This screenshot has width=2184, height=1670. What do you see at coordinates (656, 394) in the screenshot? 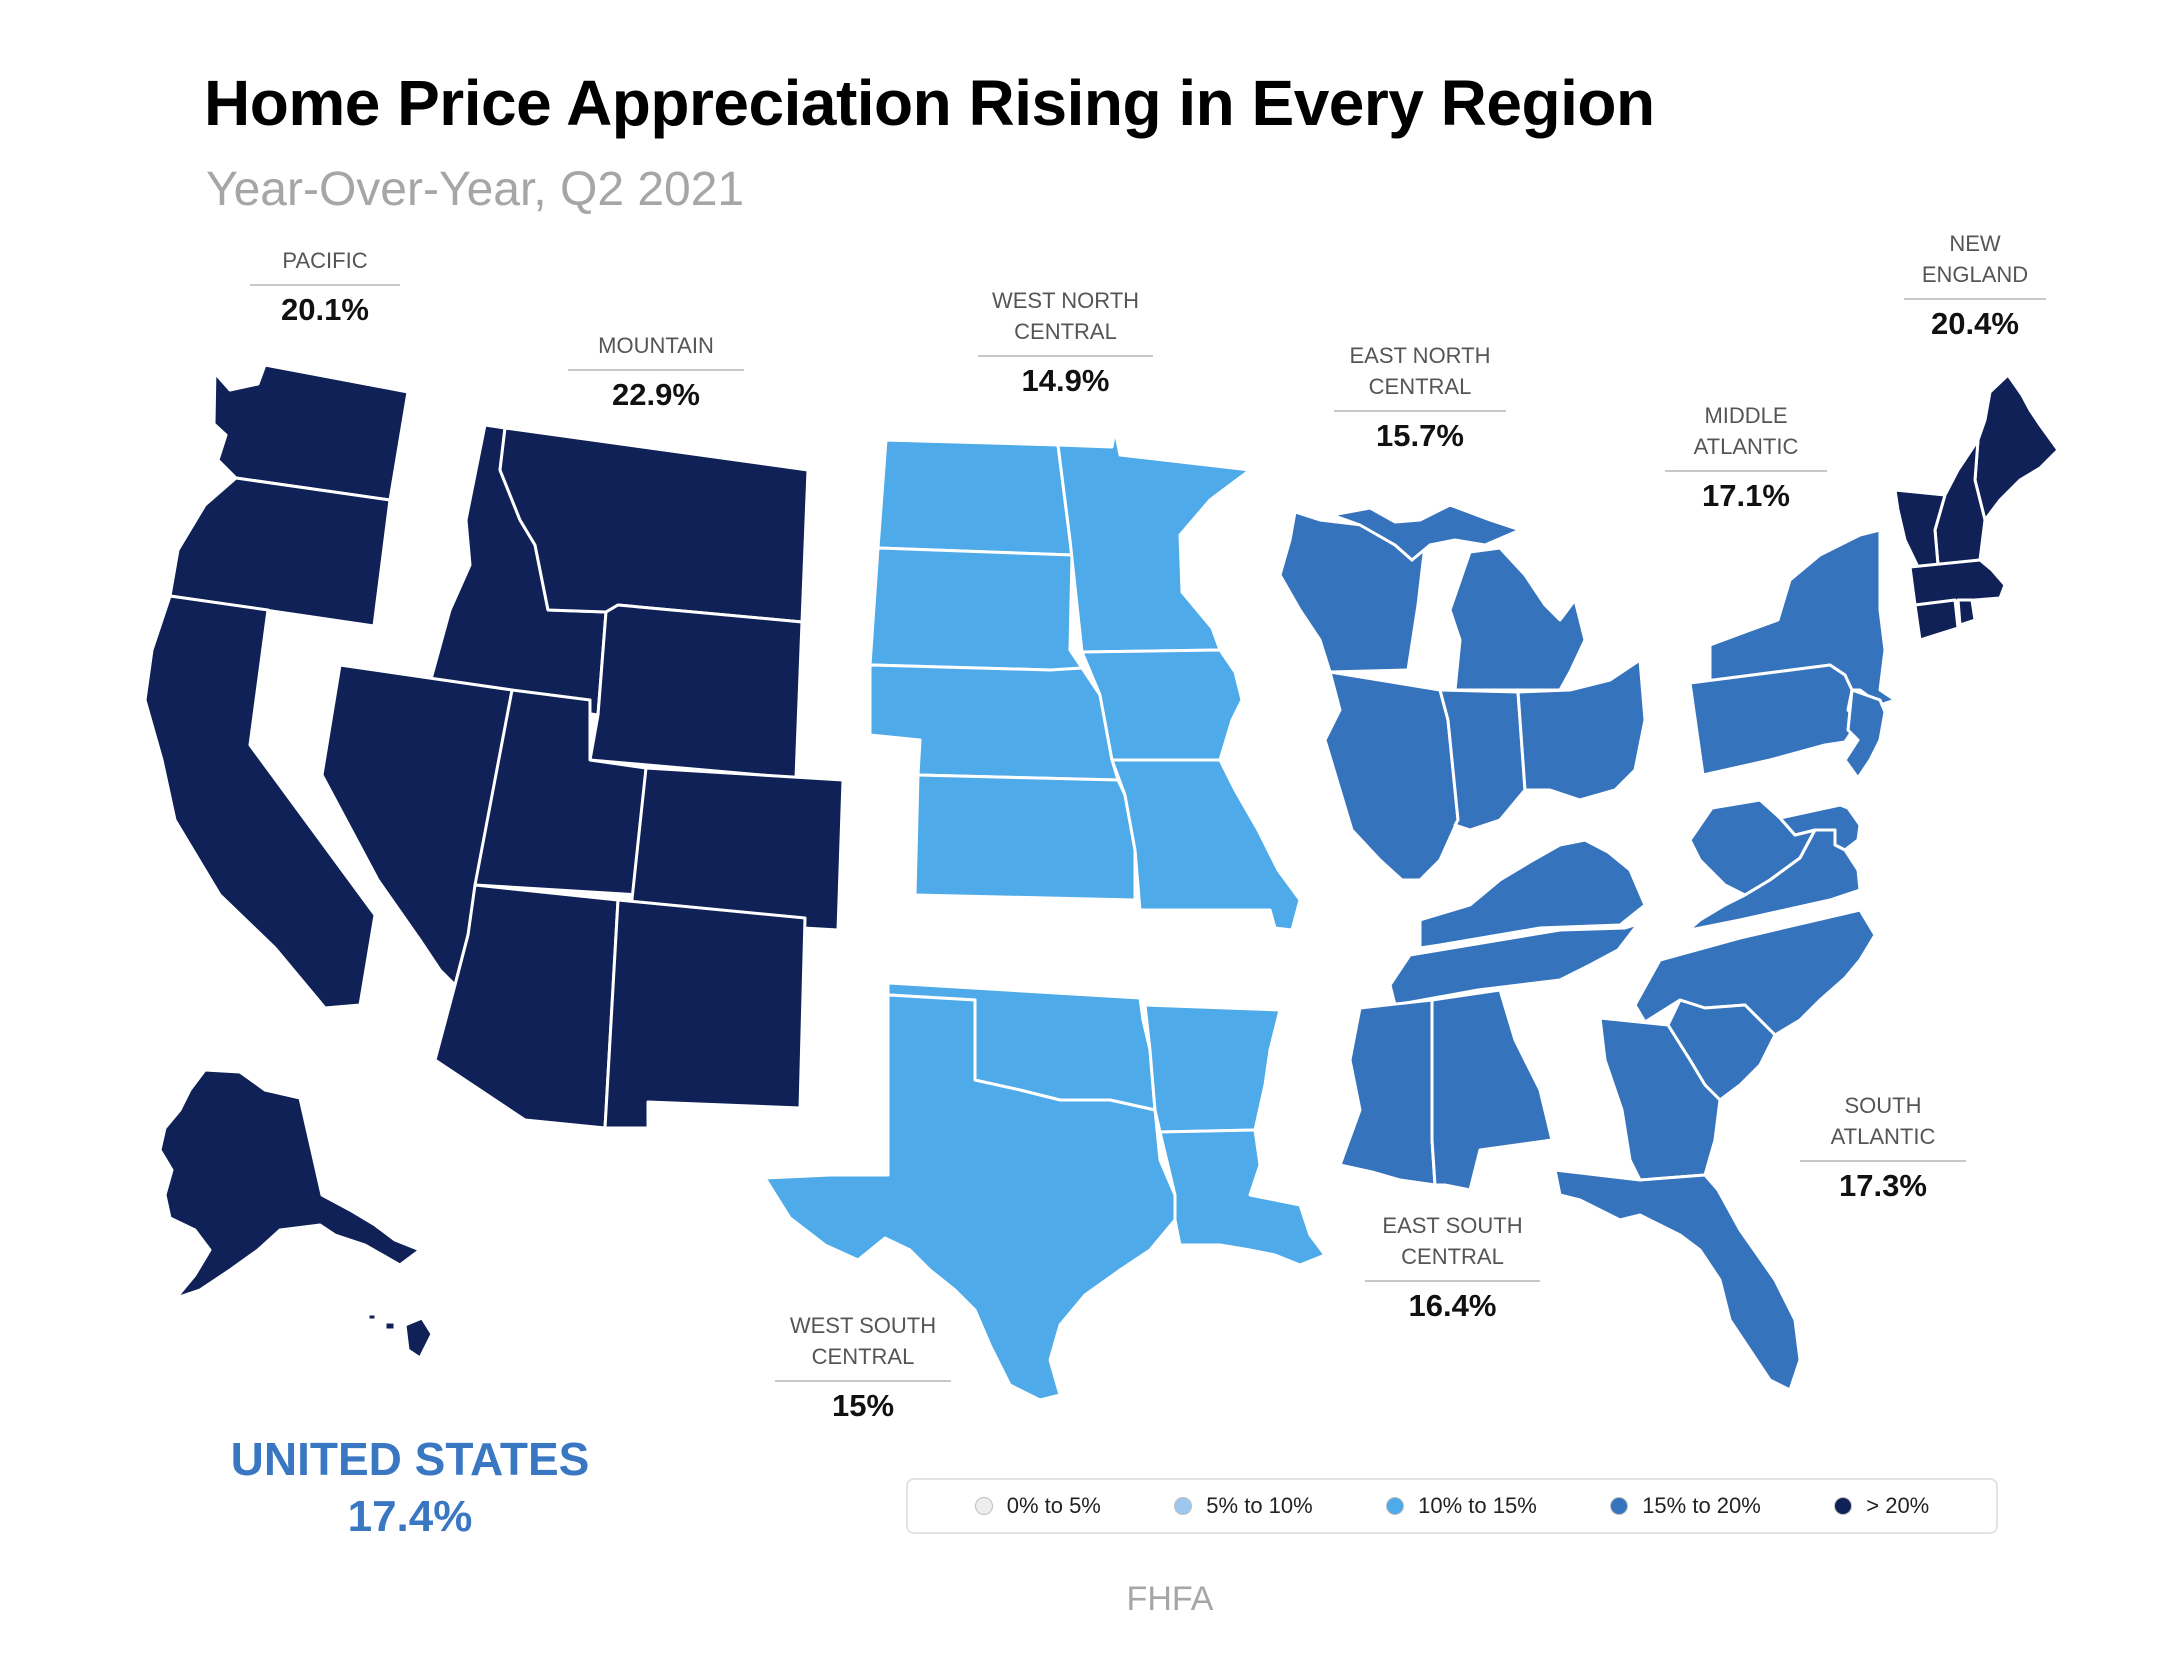
I see `region-value: 22.9%` at bounding box center [656, 394].